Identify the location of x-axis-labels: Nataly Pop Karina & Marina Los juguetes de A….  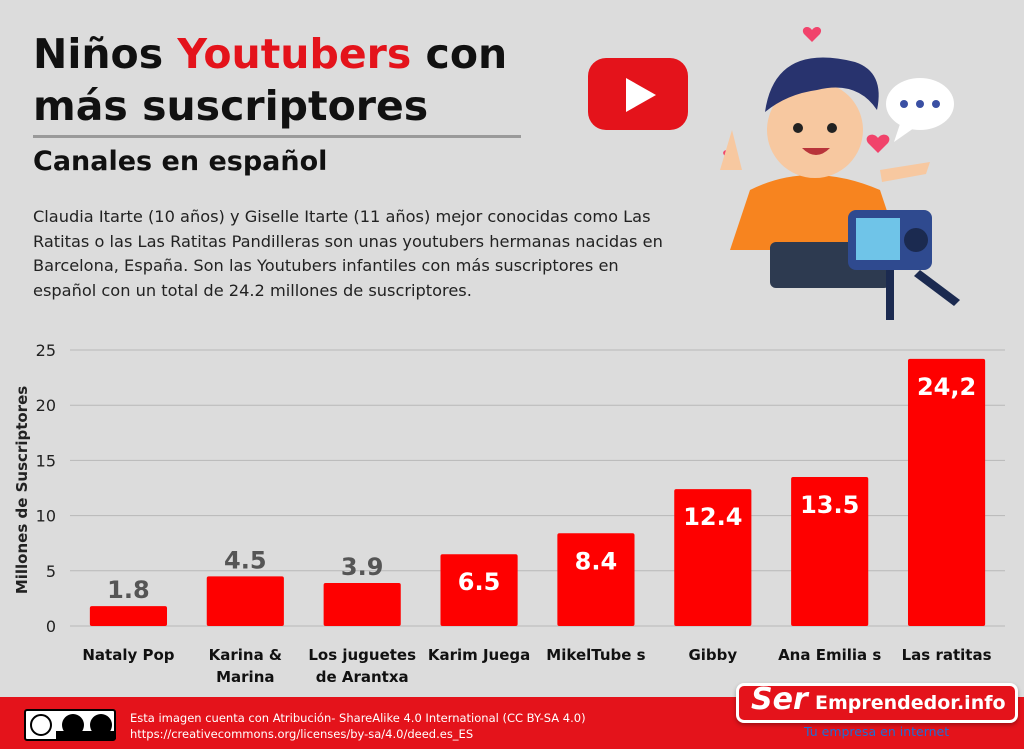
(536, 666).